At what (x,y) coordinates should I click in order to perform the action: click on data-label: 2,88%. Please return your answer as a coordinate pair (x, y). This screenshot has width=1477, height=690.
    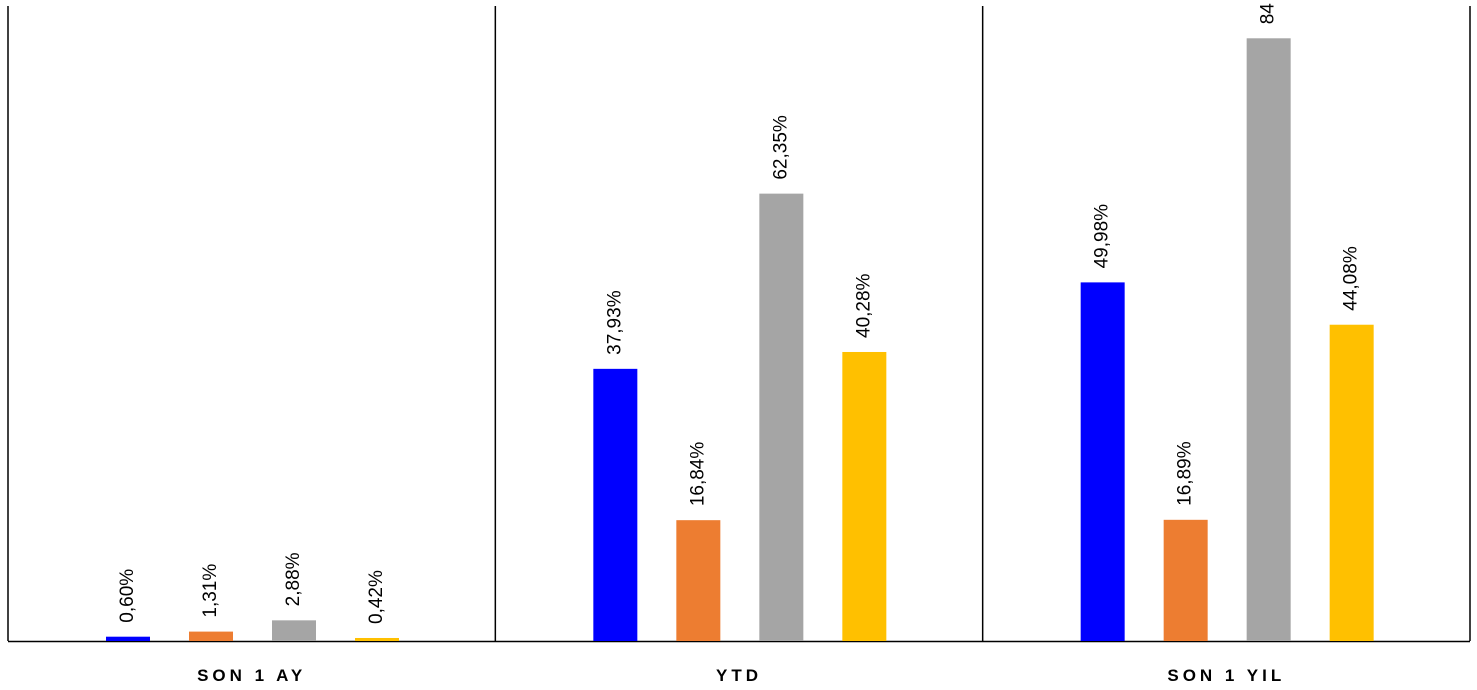
    Looking at the image, I should click on (293, 579).